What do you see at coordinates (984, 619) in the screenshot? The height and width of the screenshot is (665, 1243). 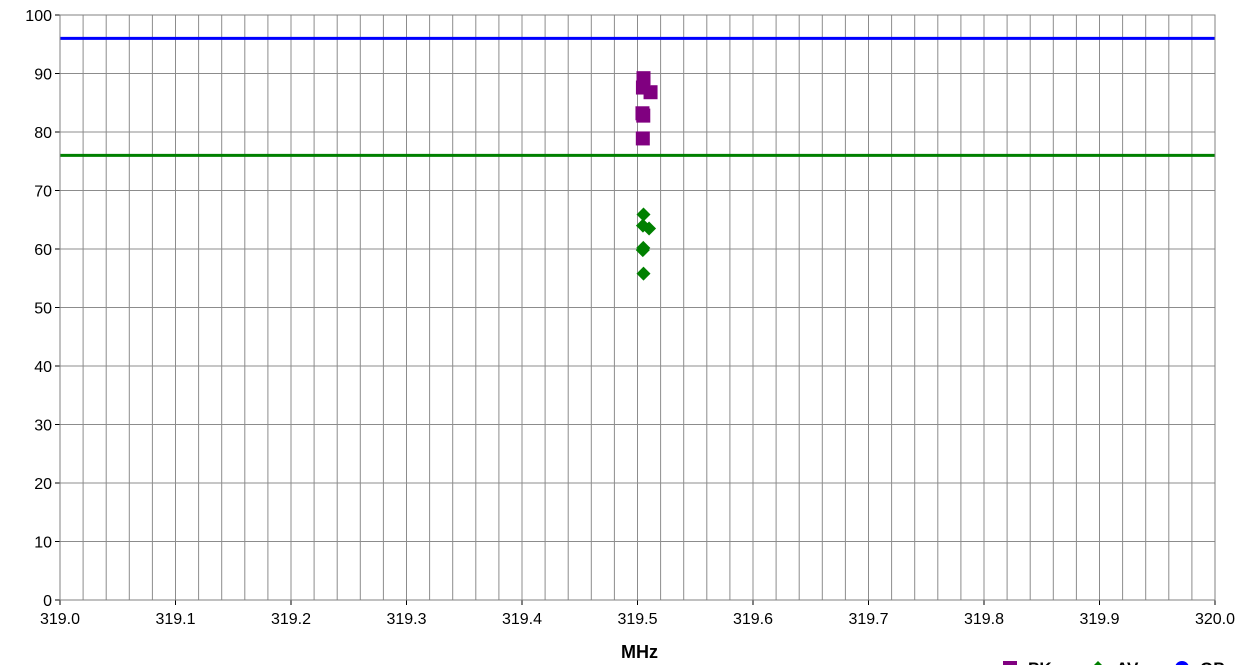 I see `x-tick-label: 319.8` at bounding box center [984, 619].